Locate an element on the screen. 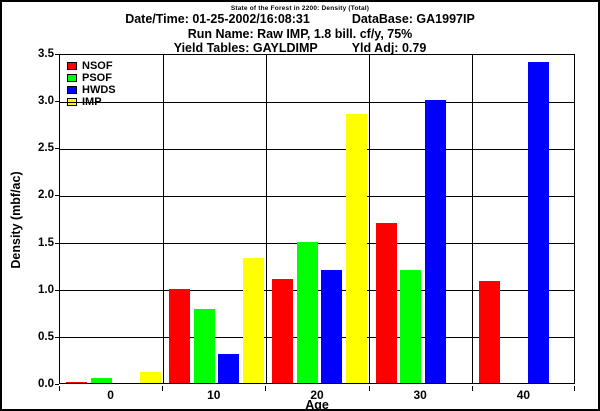  legend-item-psof: PSOF is located at coordinates (91, 78).